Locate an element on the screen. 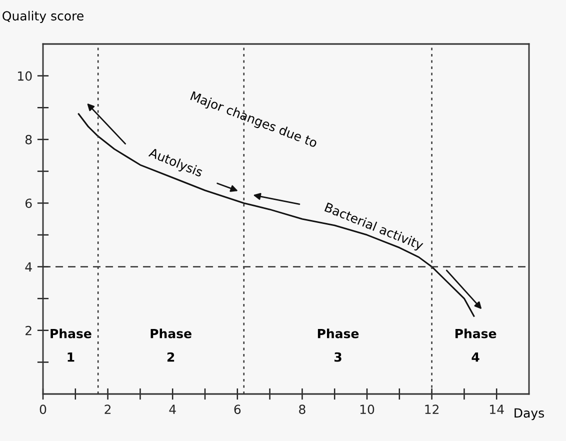 This screenshot has width=566, height=441. x-axis-title: Days is located at coordinates (529, 414).